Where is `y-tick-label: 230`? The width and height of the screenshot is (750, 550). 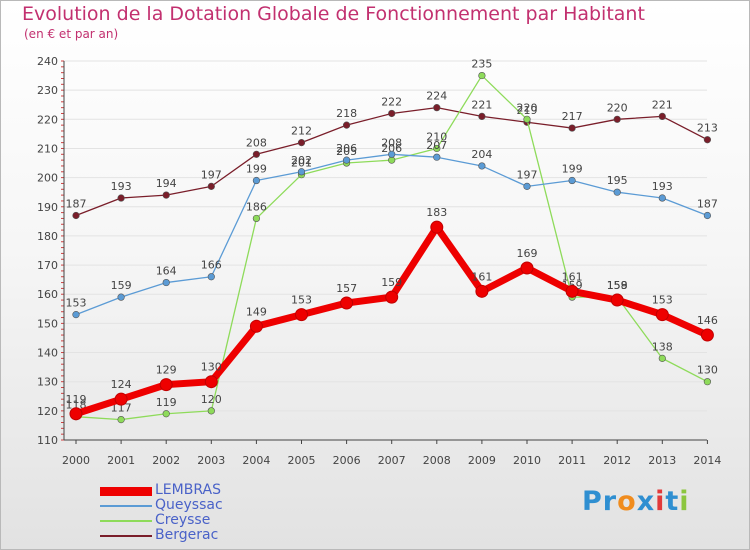 y-tick-label: 230 is located at coordinates (47, 90).